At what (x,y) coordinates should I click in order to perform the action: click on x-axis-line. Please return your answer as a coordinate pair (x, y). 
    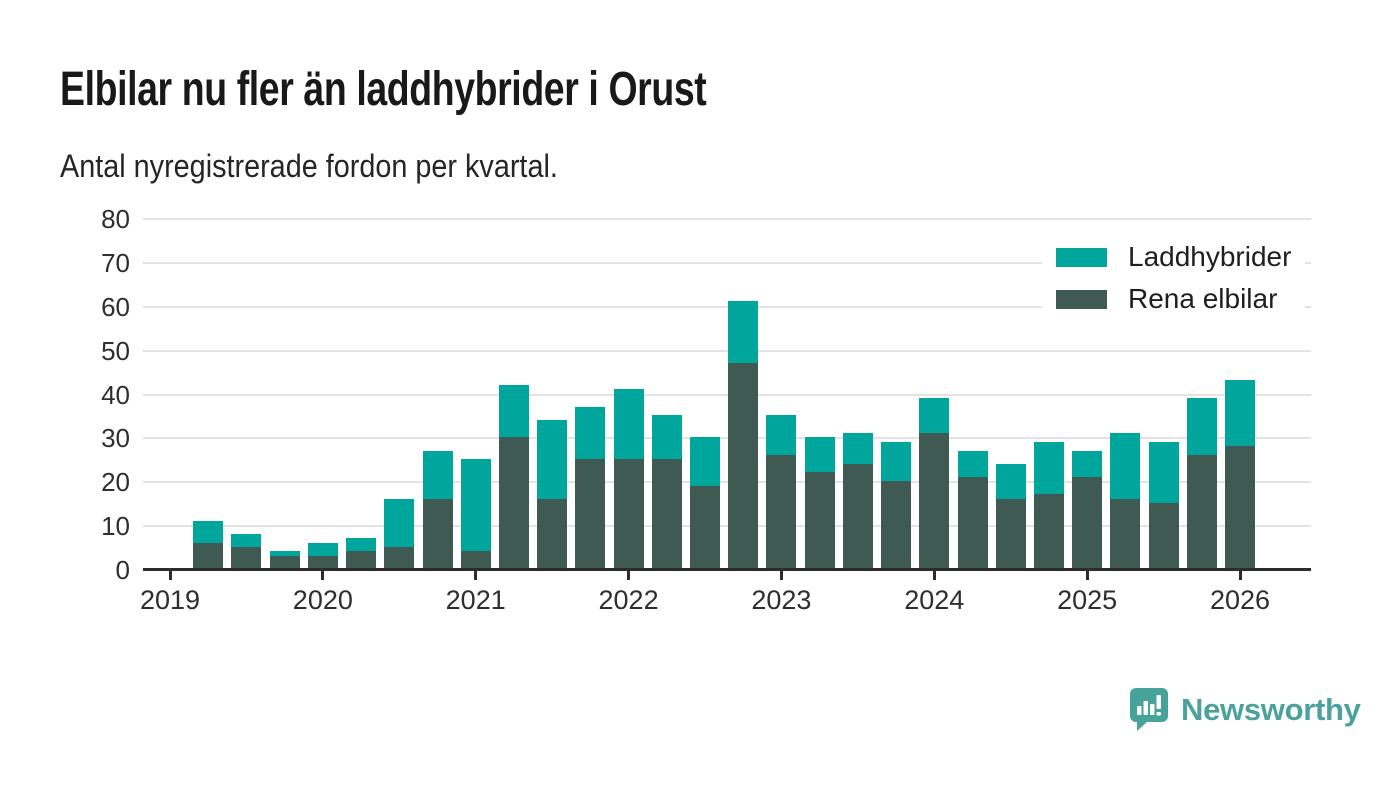
    Looking at the image, I should click on (727, 569).